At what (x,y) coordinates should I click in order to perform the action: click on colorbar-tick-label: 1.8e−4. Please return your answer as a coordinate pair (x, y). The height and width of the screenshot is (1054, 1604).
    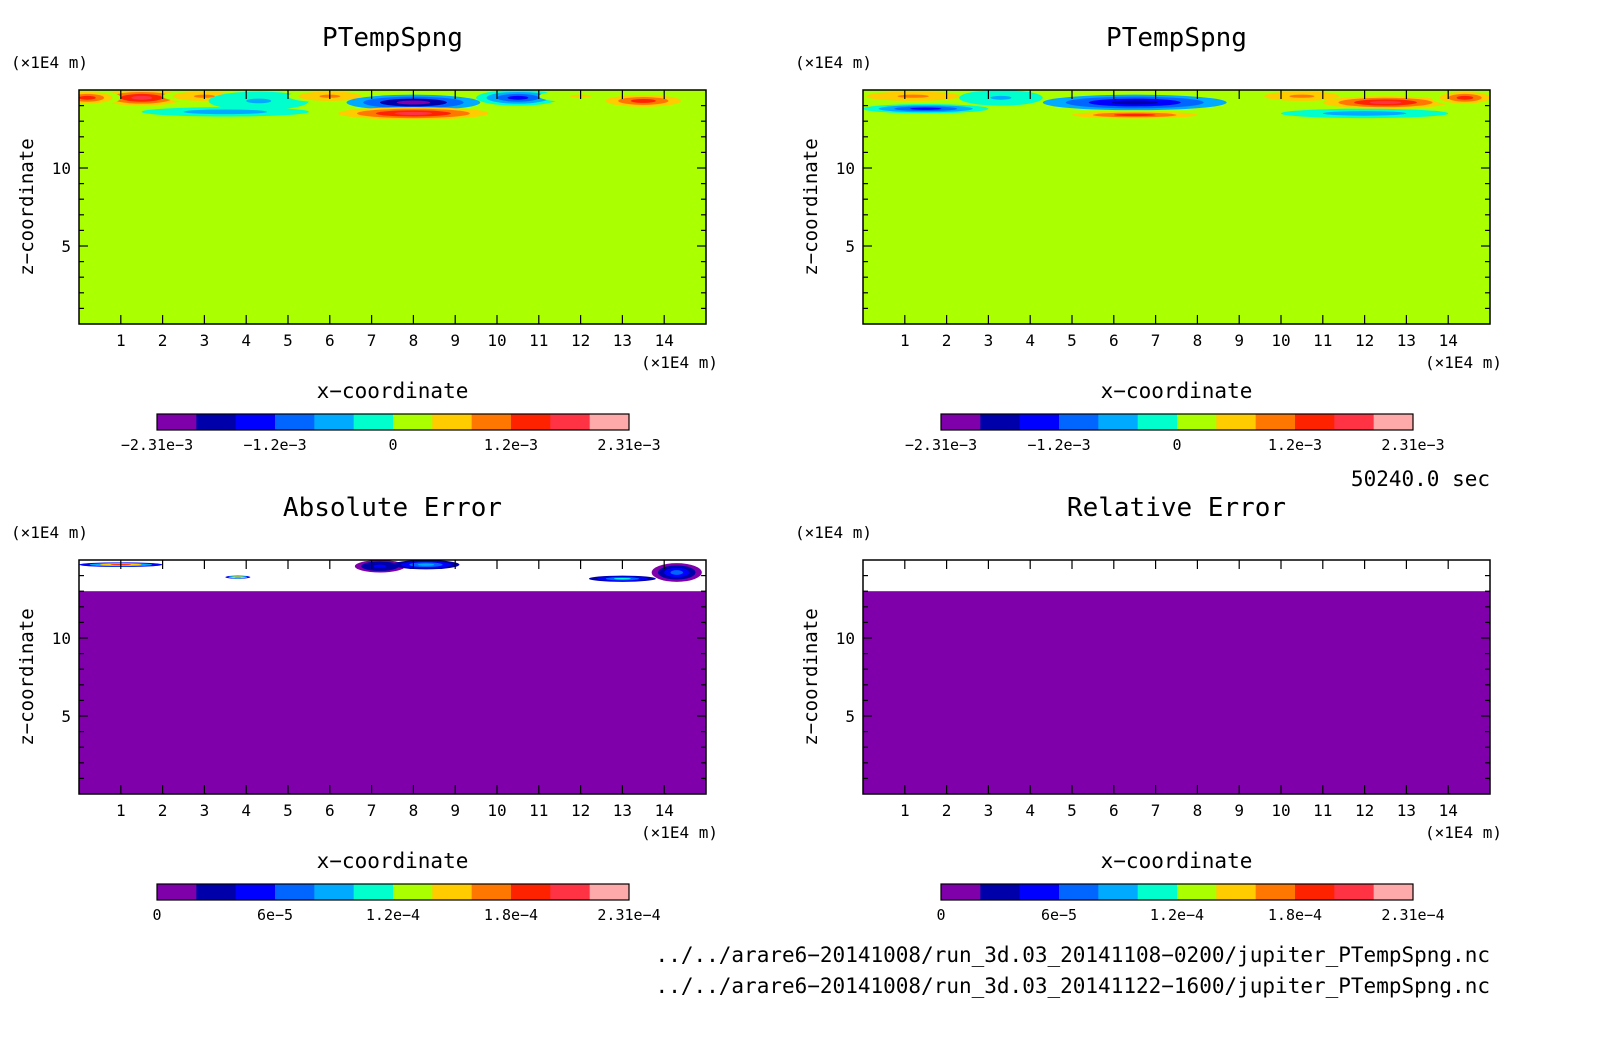
    Looking at the image, I should click on (1295, 915).